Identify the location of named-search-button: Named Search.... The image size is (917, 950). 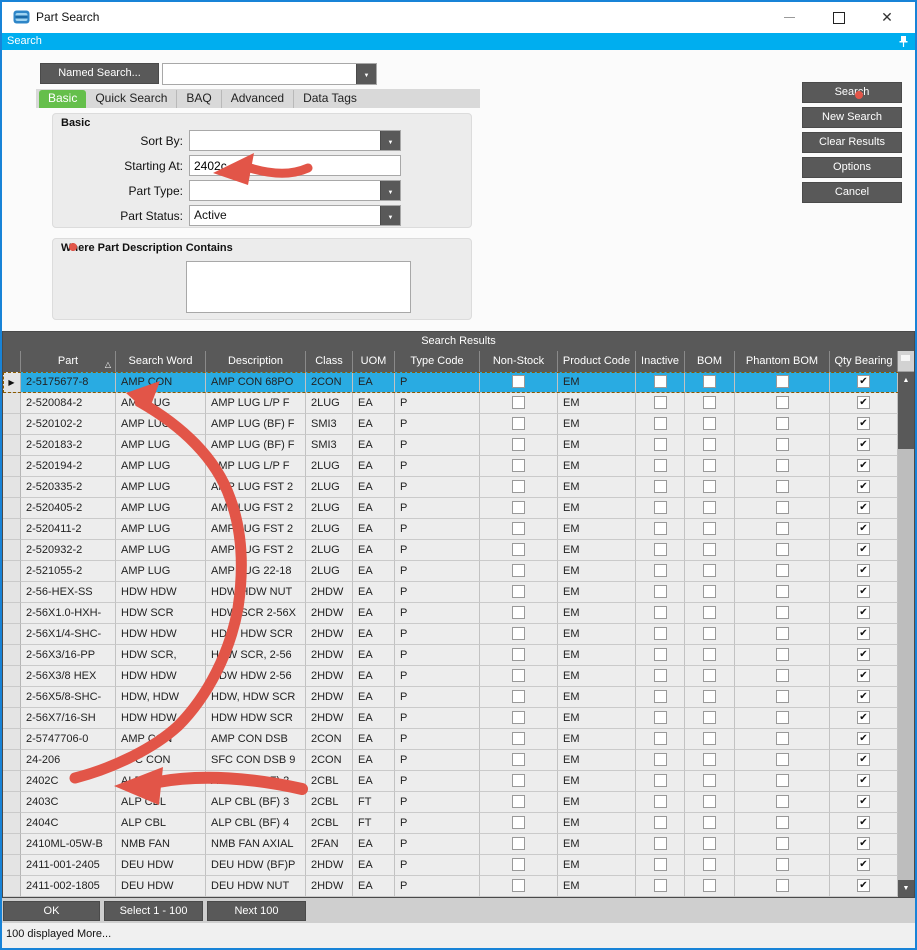
(99, 73).